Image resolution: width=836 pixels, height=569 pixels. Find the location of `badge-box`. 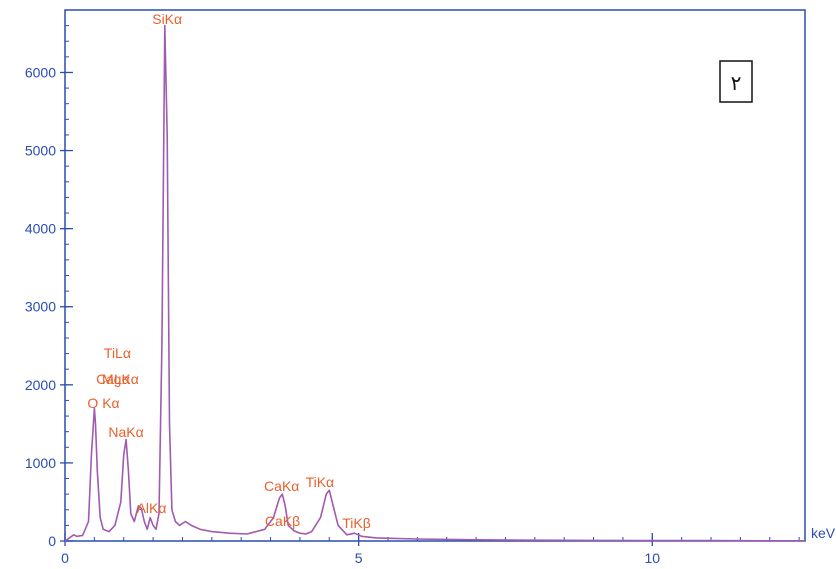

badge-box is located at coordinates (736, 81).